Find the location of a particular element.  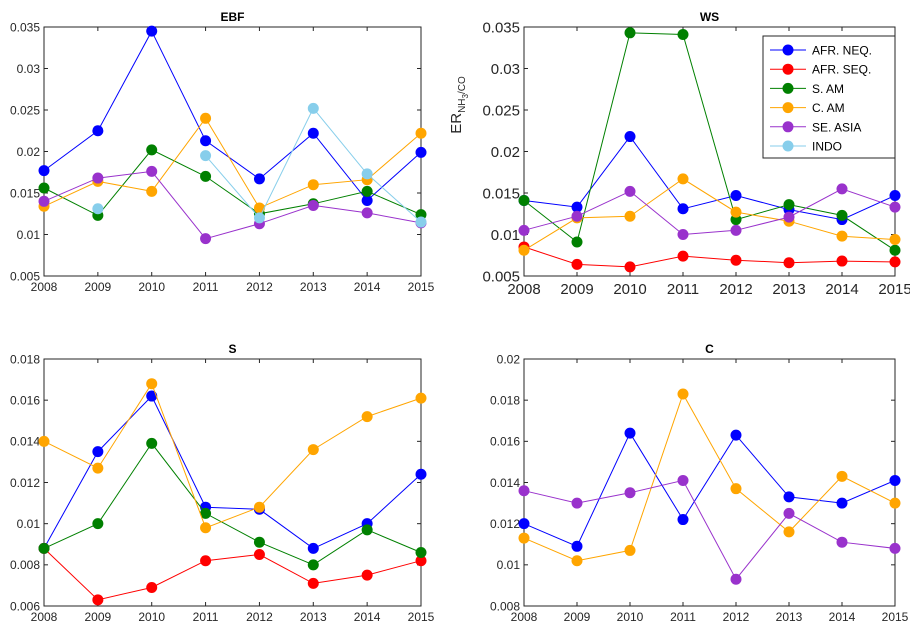

series-line-afr-neq is located at coordinates (232, 116).